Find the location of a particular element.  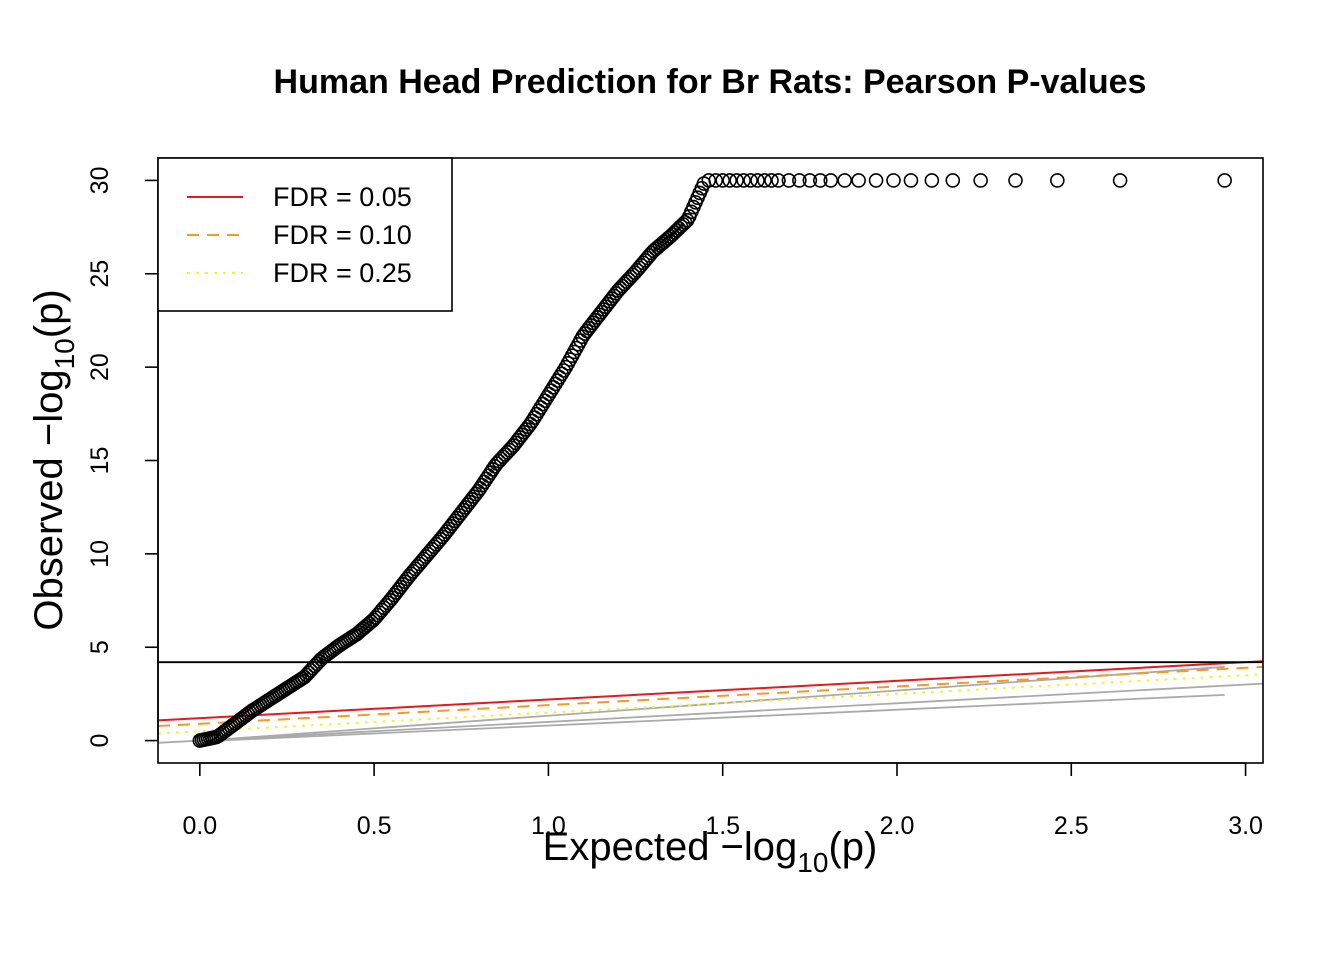

y-axis-label: Observed −log10(p) is located at coordinates (53, 459).